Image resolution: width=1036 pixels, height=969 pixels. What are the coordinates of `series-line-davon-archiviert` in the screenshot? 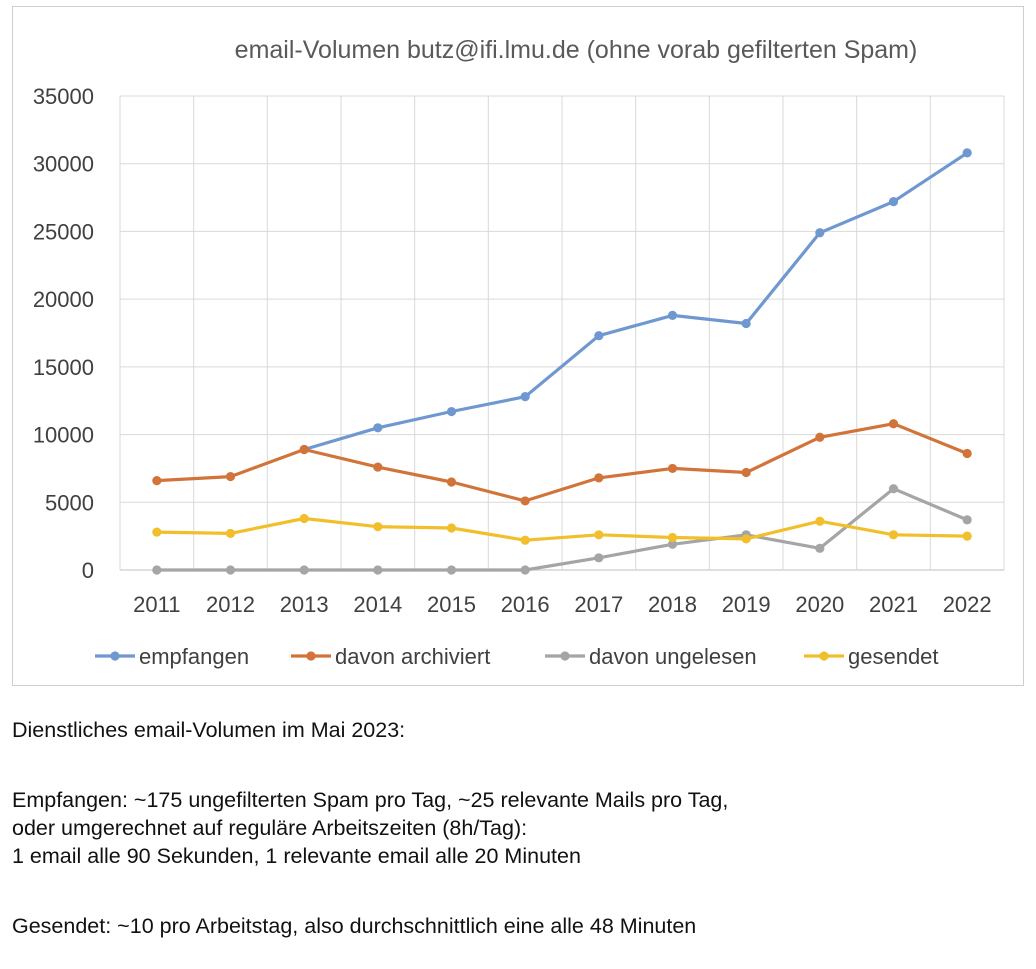 It's located at (562, 462).